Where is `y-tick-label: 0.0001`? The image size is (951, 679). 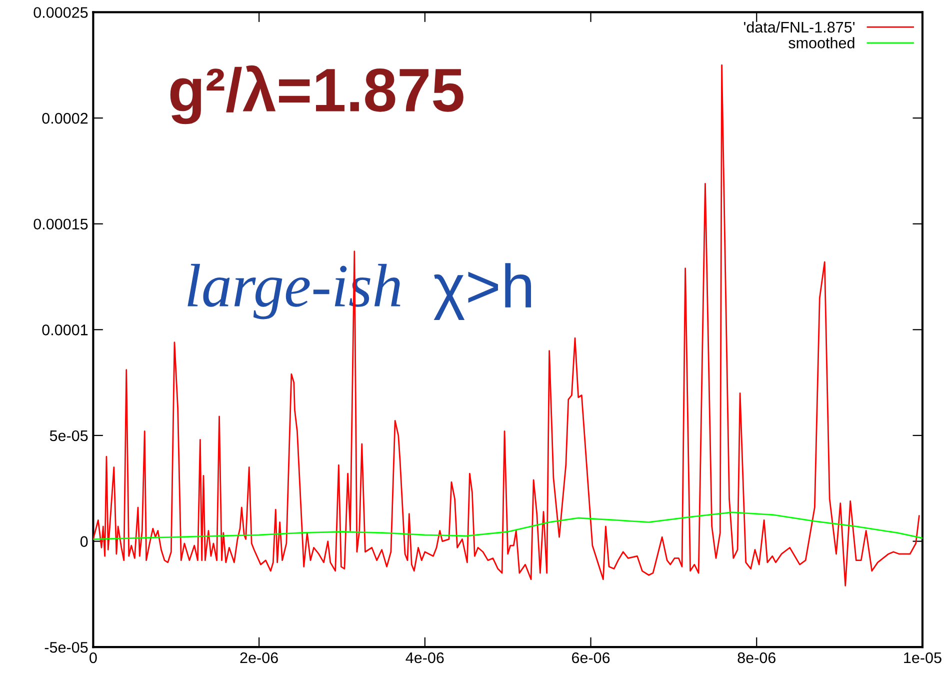
y-tick-label: 0.0001 is located at coordinates (65, 330).